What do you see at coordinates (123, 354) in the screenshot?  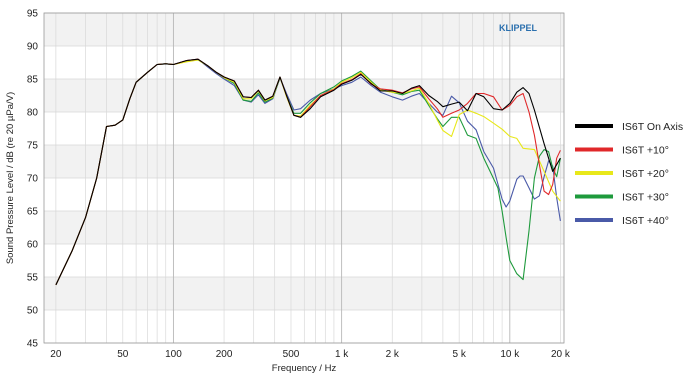 I see `x-tick-label: 50` at bounding box center [123, 354].